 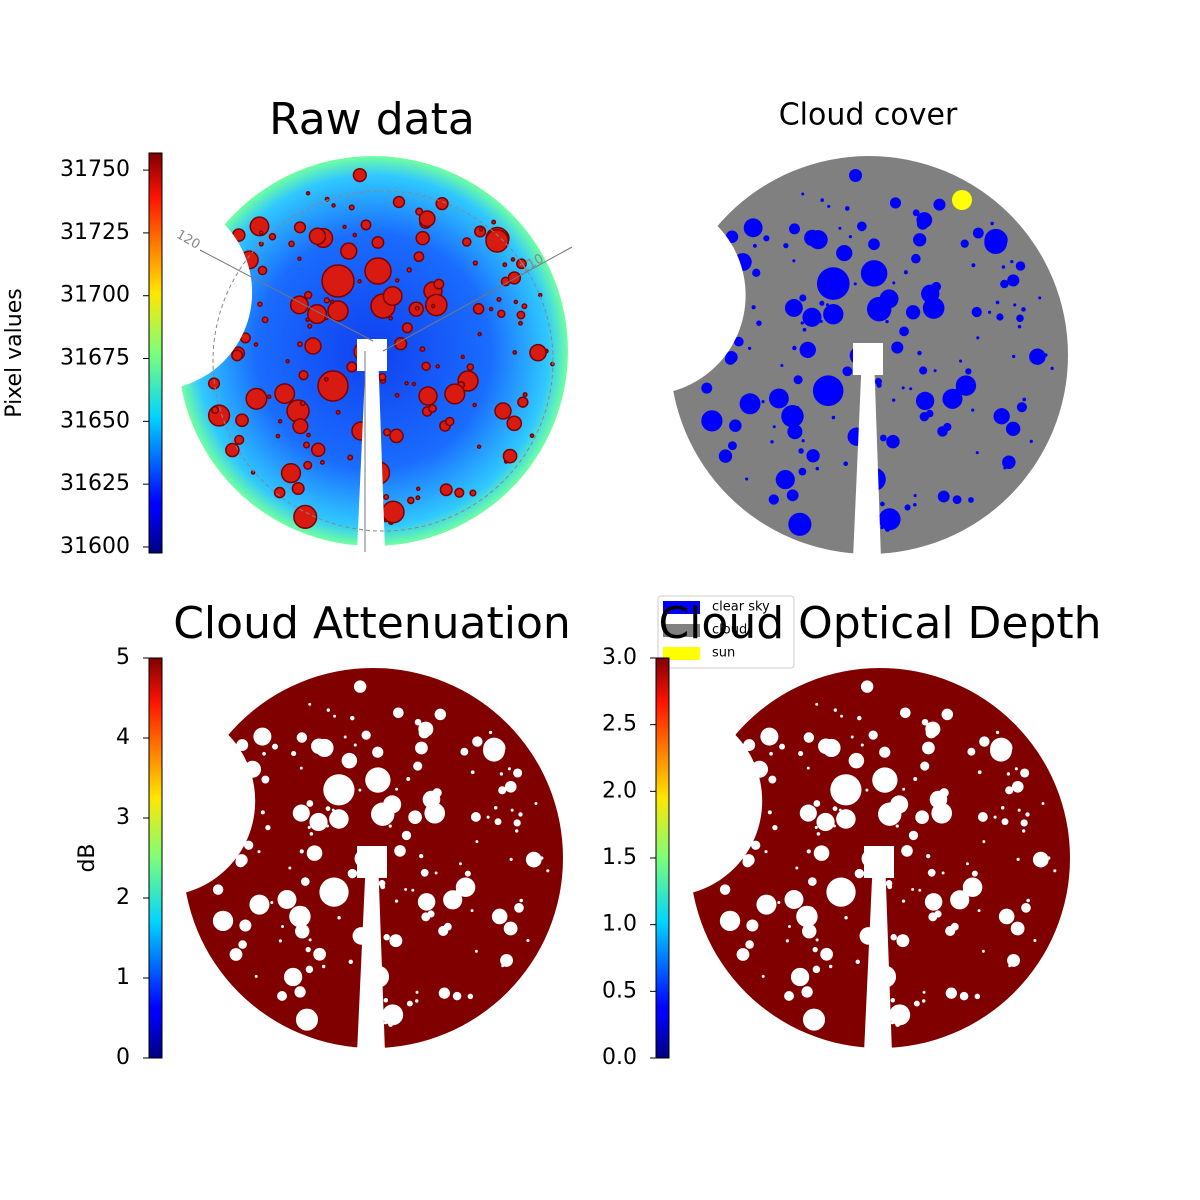 I want to click on colorbar, so click(x=662, y=858).